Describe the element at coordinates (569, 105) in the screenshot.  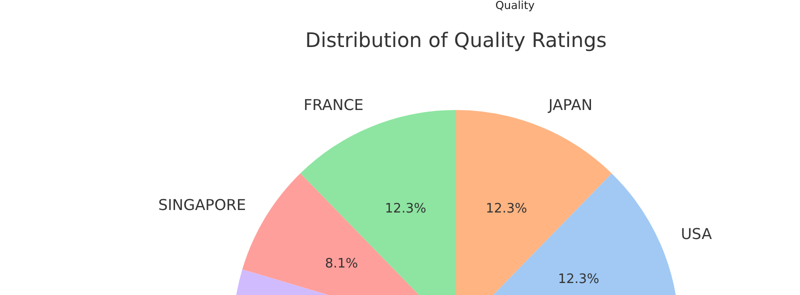
I see `slice-label: JAPAN` at that location.